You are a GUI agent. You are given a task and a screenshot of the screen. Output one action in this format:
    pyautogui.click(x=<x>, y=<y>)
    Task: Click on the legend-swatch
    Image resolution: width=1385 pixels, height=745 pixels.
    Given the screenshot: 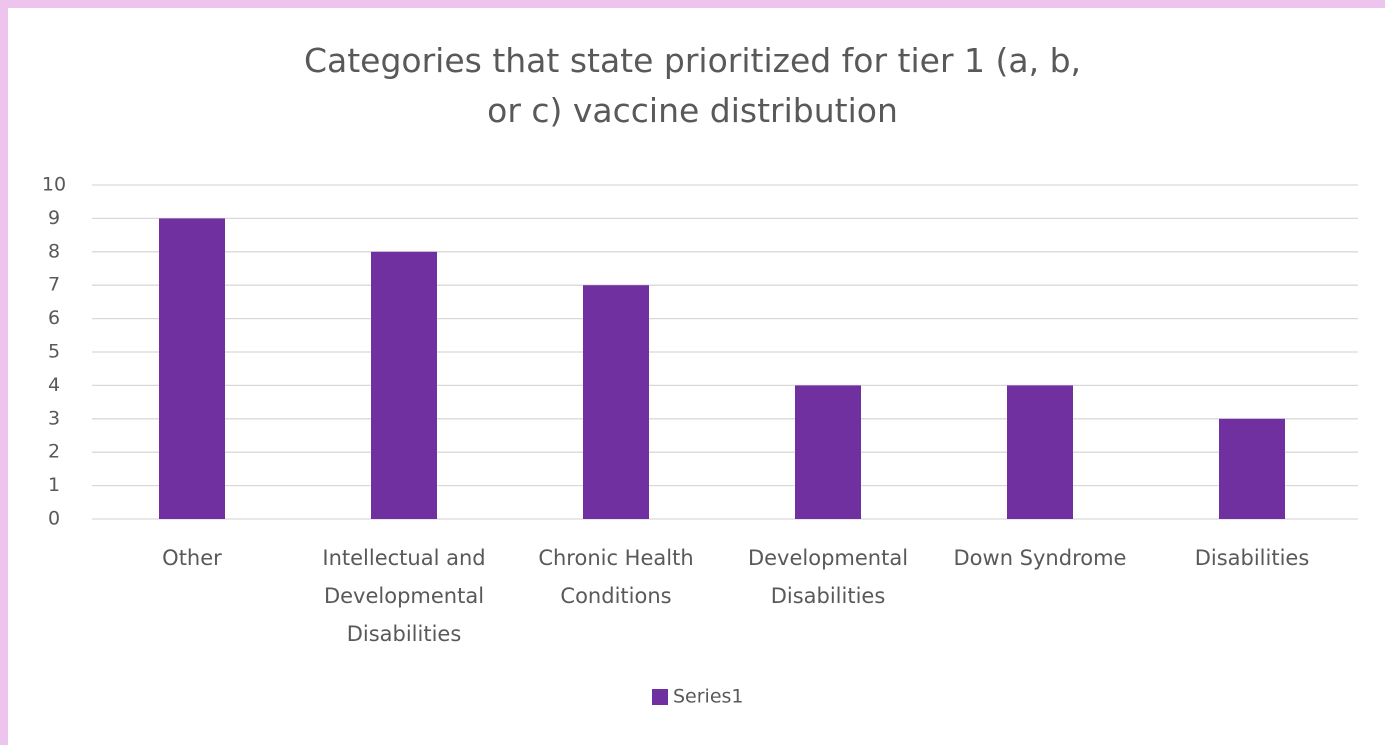 What is the action you would take?
    pyautogui.click(x=660, y=697)
    